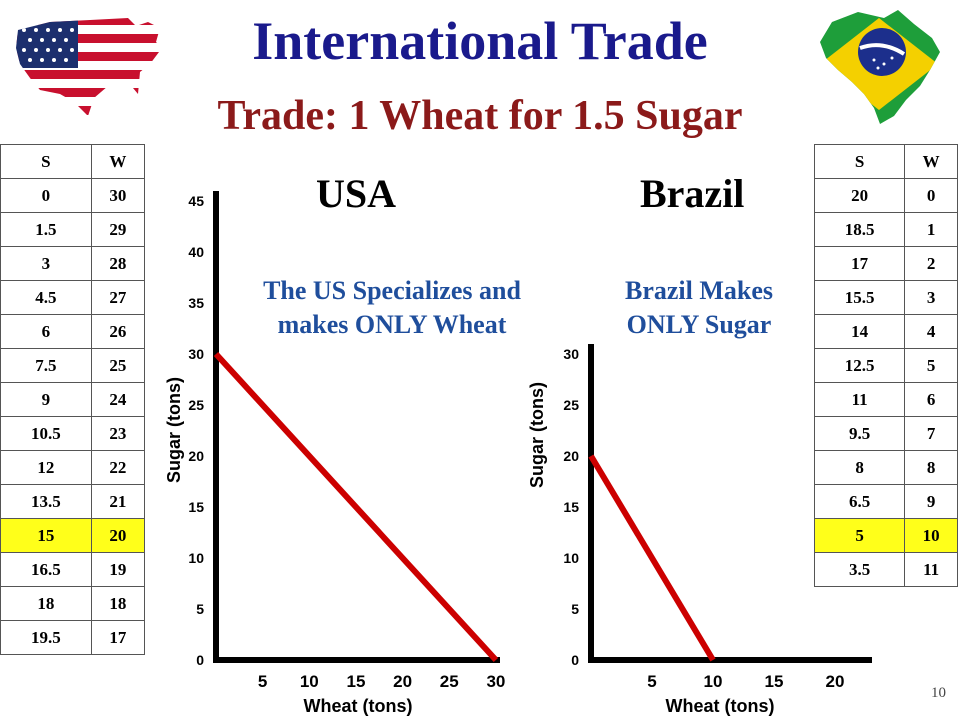 This screenshot has width=960, height=720. Describe the element at coordinates (196, 303) in the screenshot. I see `y-tick-label: 35` at that location.